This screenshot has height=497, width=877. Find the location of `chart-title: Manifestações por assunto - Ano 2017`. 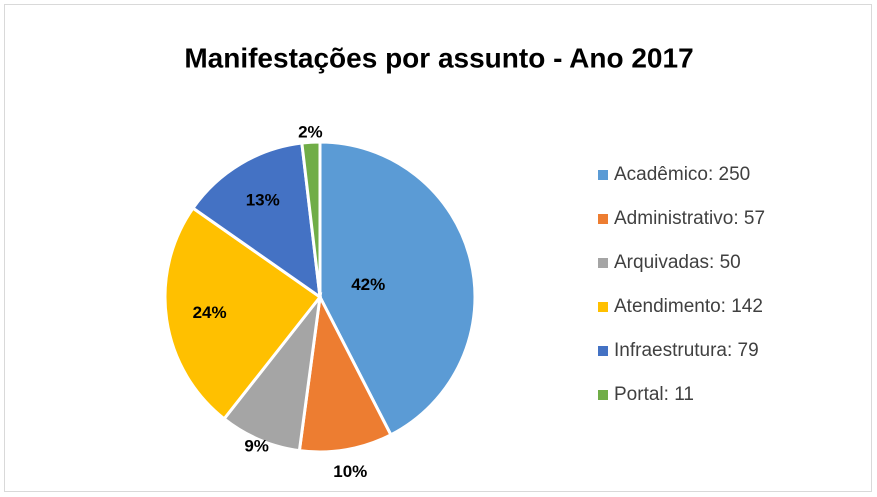

chart-title: Manifestações por assunto - Ano 2017 is located at coordinates (438, 57).